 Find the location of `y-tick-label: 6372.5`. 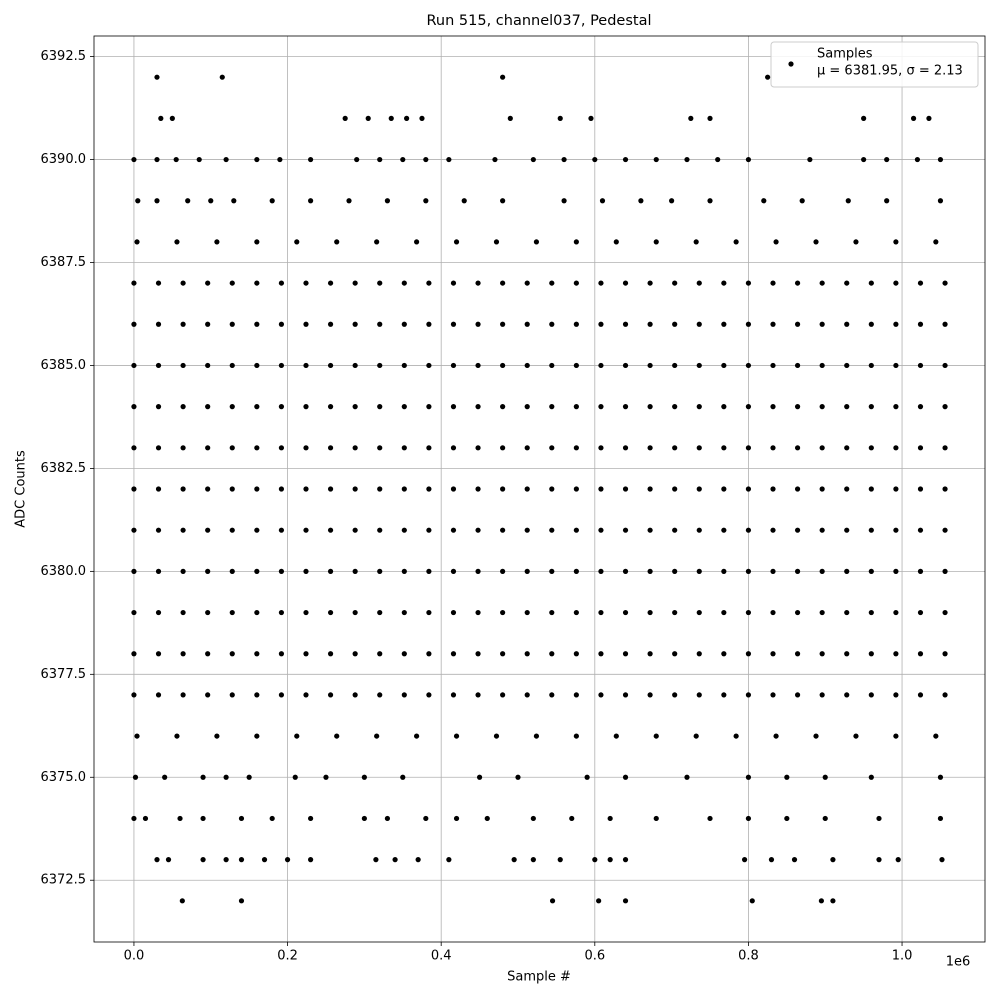

y-tick-label: 6372.5 is located at coordinates (64, 880).